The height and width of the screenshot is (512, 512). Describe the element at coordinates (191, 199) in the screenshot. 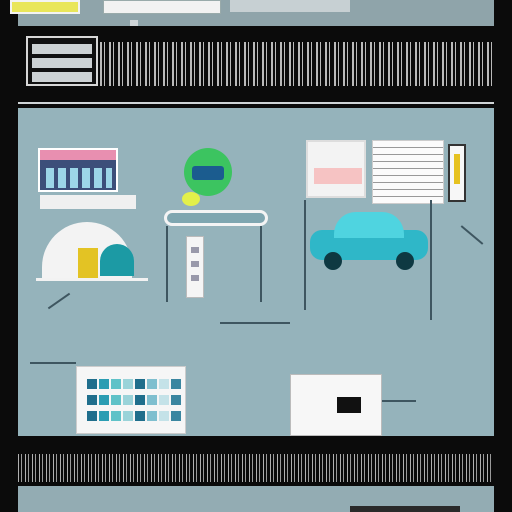

I see `small-blob-icon` at that location.